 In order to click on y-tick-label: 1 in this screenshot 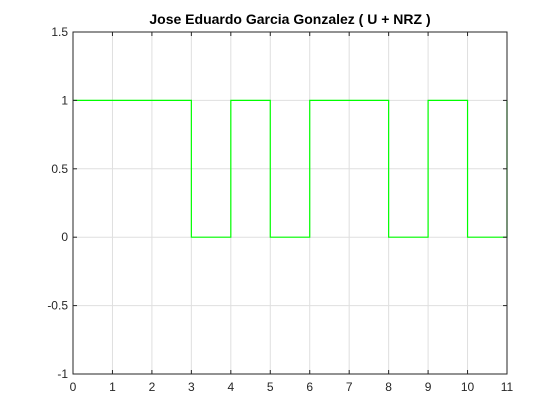, I will do `click(64, 100)`.